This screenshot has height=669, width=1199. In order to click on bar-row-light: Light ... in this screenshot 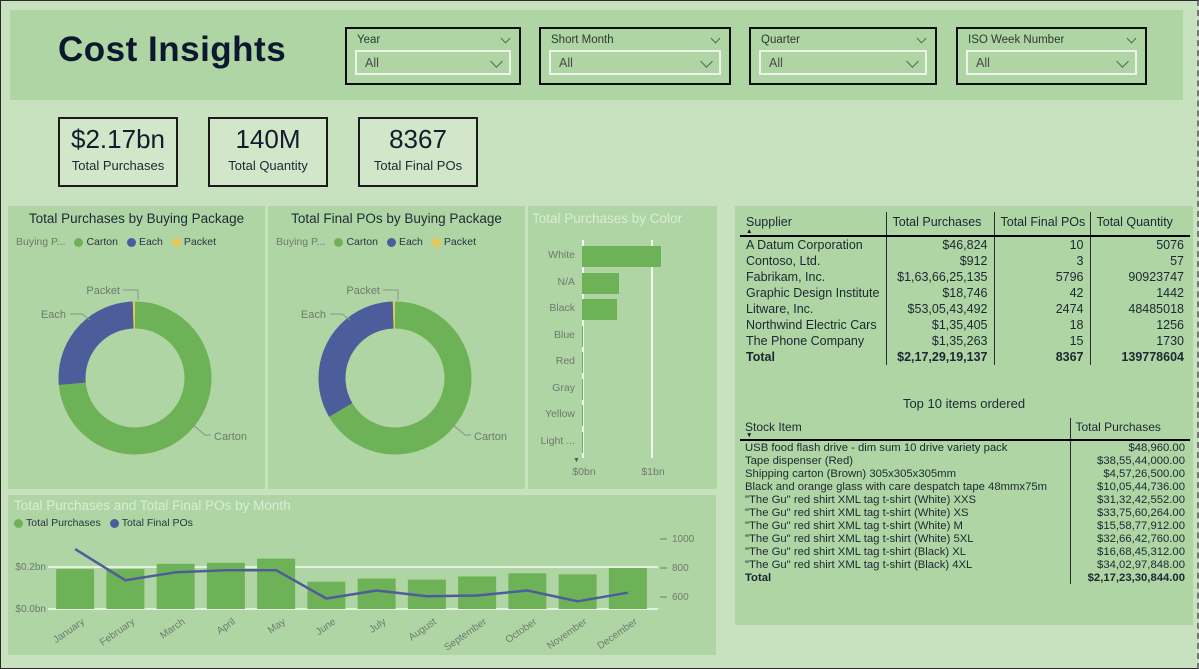, I will do `click(622, 443)`.